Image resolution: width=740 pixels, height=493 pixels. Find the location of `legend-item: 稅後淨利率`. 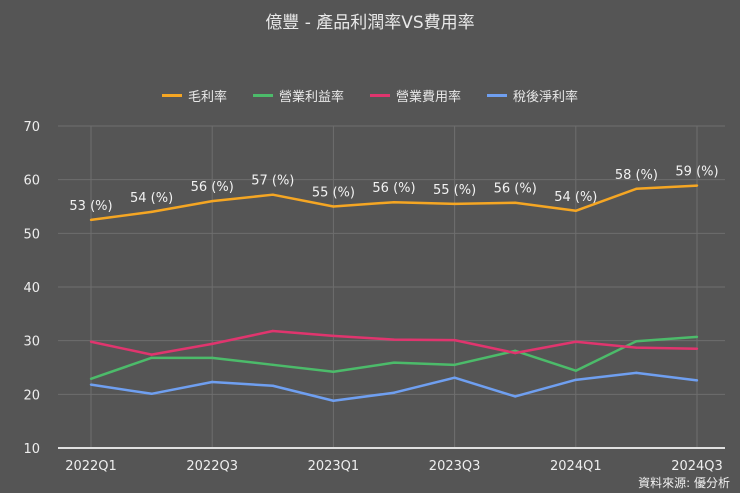

legend-item: 稅後淨利率 is located at coordinates (532, 95).